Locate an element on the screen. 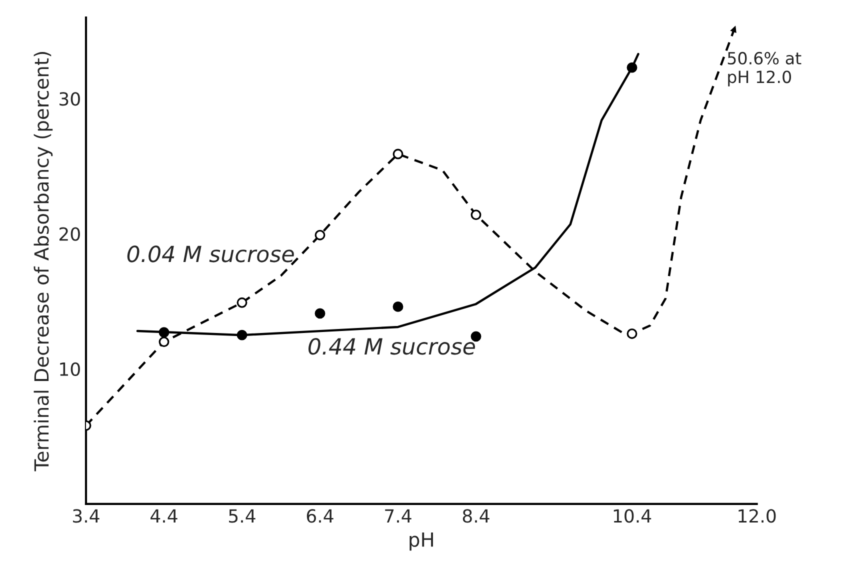  series-label: 0.44 M sucrose is located at coordinates (392, 346).